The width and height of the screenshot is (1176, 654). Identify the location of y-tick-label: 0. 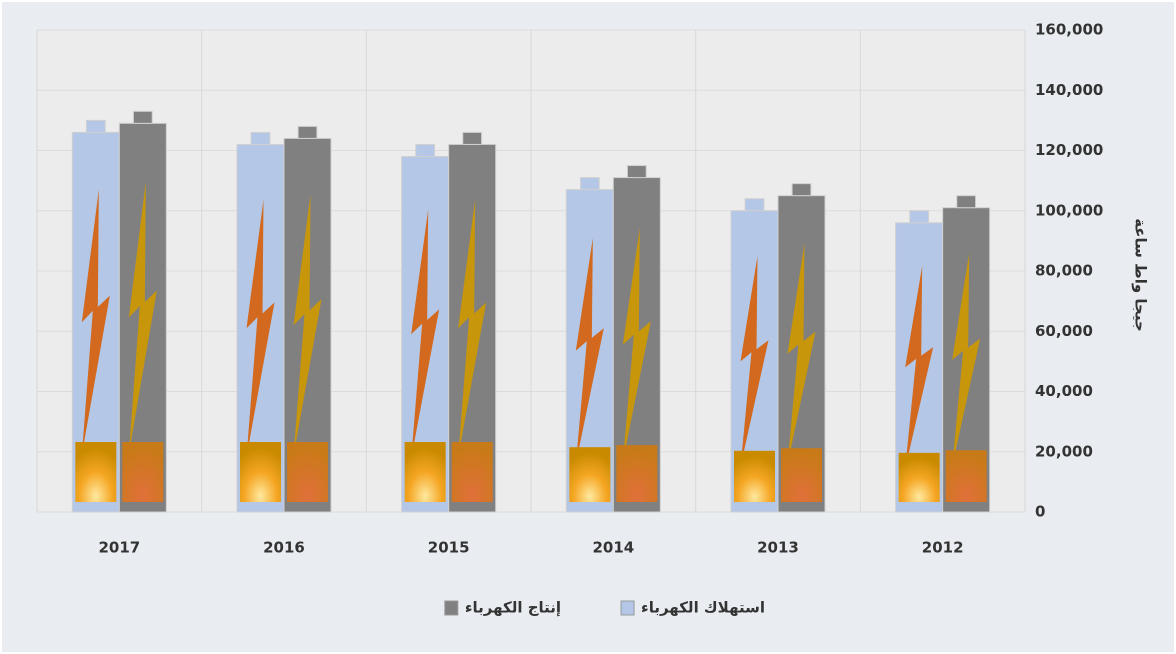
(1040, 512).